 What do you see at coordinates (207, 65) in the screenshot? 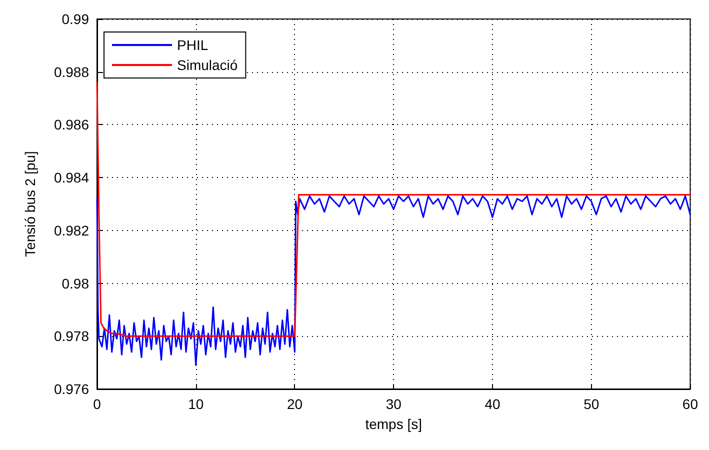
I see `legend-label: Simulació` at bounding box center [207, 65].